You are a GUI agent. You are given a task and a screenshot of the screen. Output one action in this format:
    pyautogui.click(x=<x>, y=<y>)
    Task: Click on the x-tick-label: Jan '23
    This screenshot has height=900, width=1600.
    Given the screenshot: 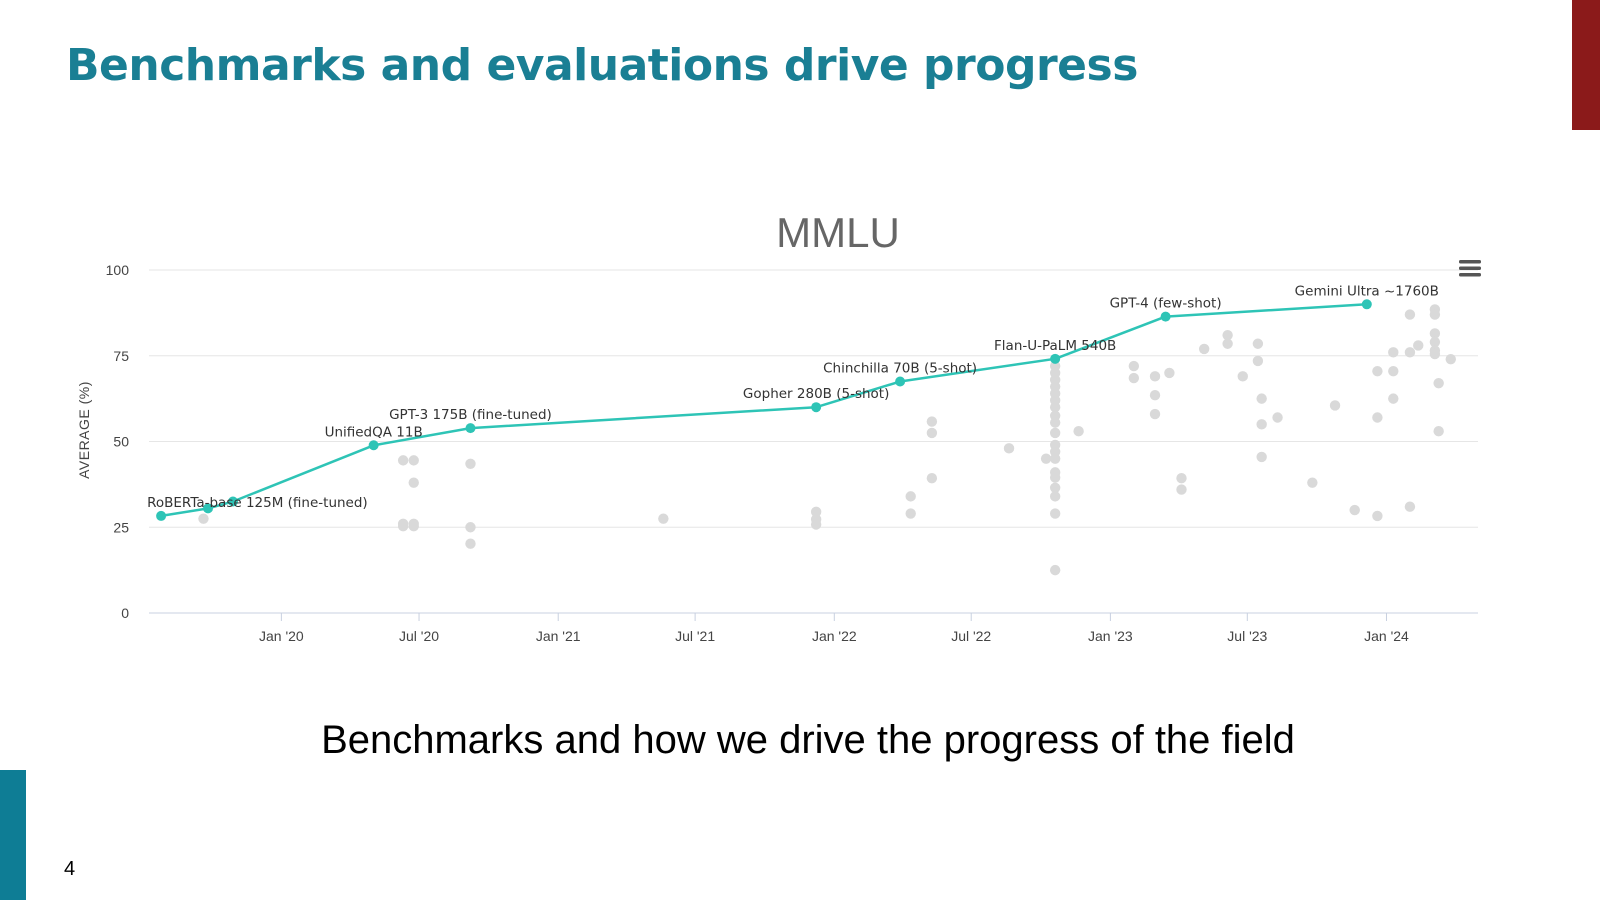 What is the action you would take?
    pyautogui.click(x=1110, y=636)
    